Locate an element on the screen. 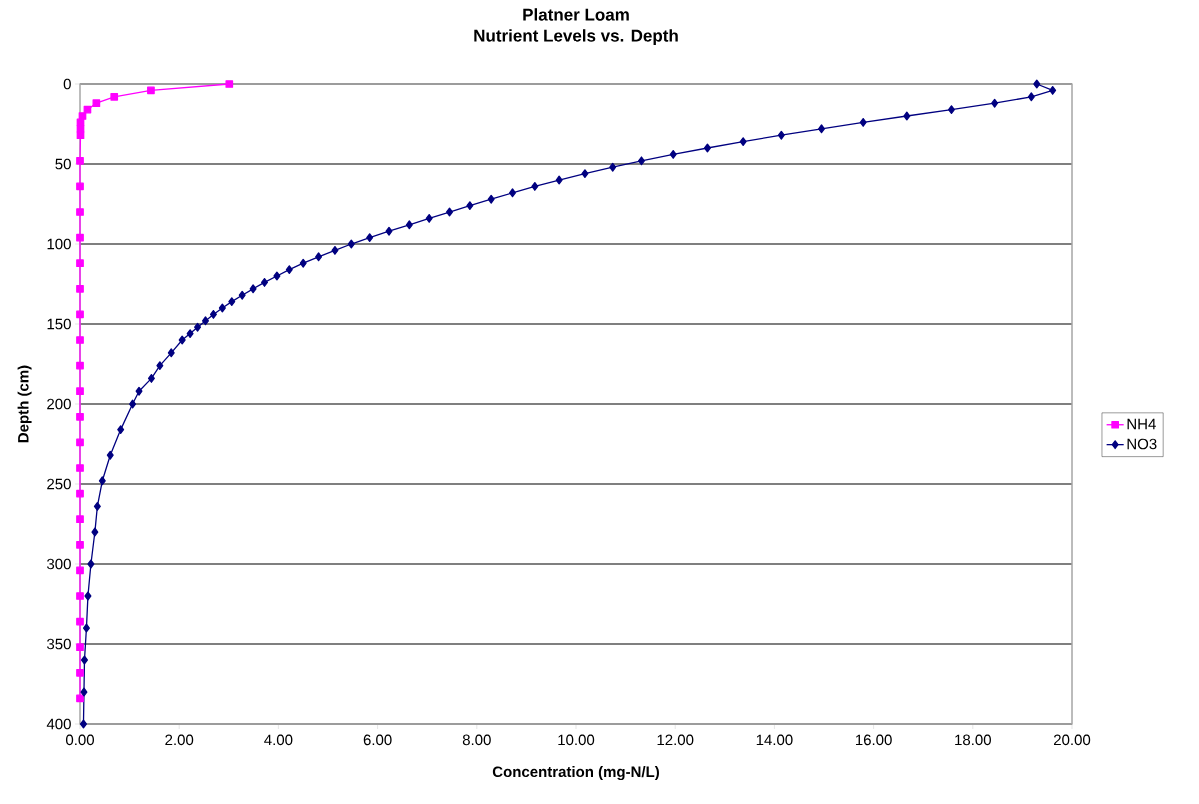  y-axis-title: Depth (cm) is located at coordinates (24, 404).